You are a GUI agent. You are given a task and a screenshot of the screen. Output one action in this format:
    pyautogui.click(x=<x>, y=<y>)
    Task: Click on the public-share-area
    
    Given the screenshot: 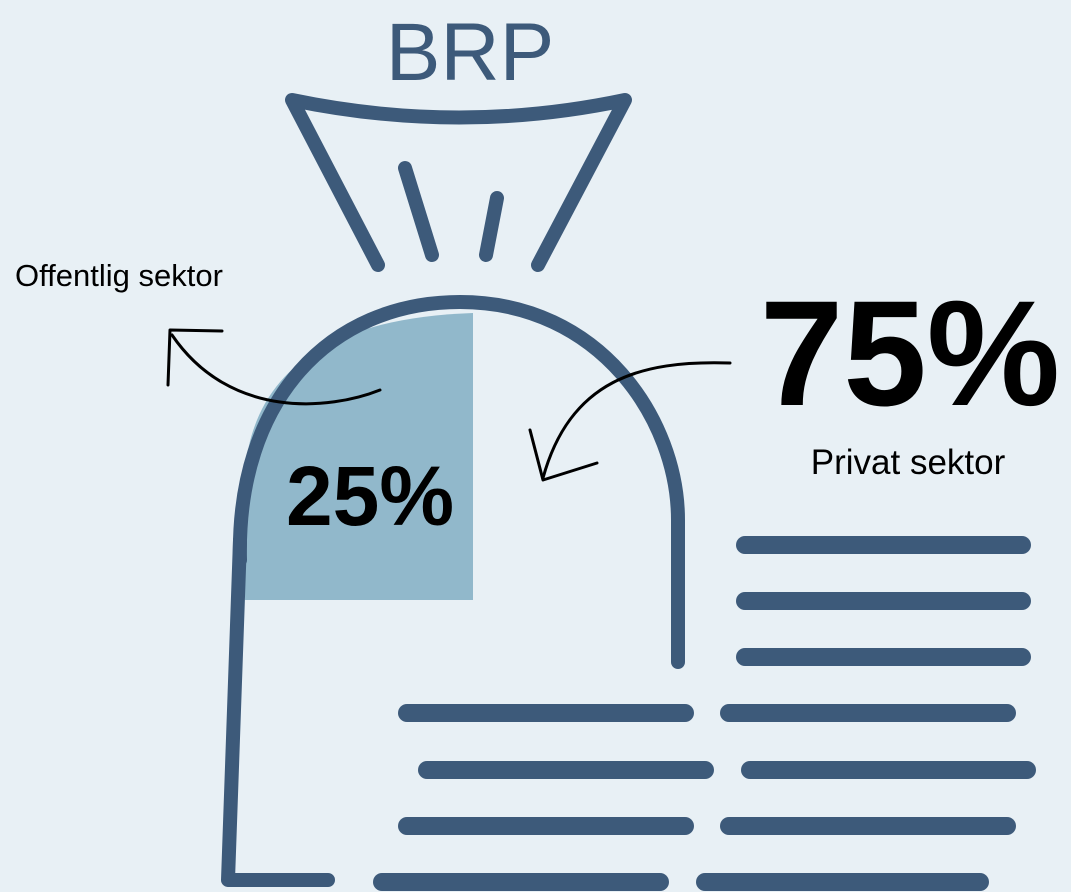 What is the action you would take?
    pyautogui.click(x=359, y=456)
    